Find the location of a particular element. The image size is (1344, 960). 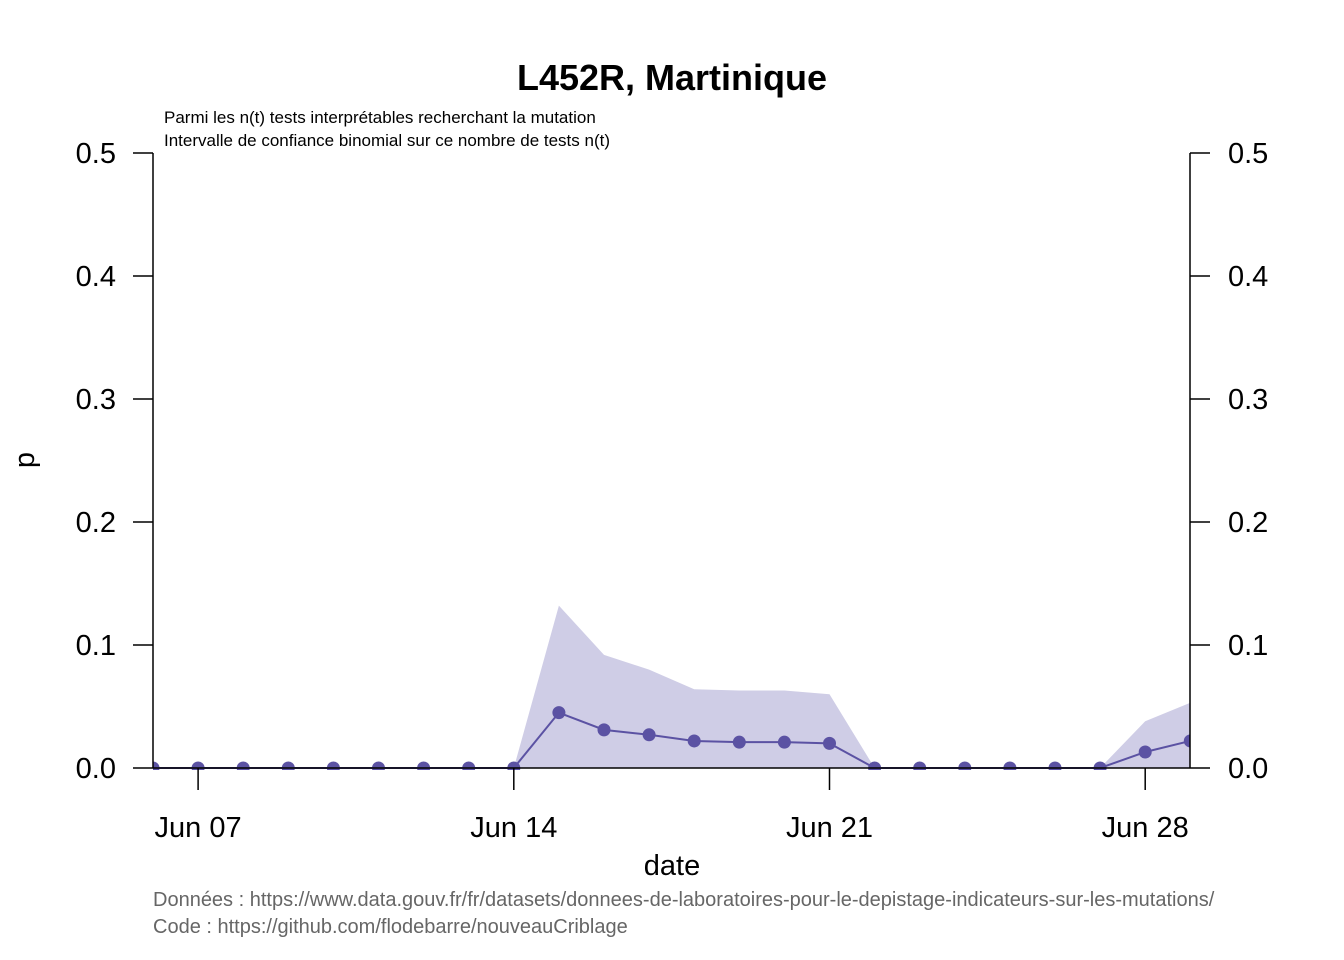

x-tick-label: Jun 14 is located at coordinates (513, 828).